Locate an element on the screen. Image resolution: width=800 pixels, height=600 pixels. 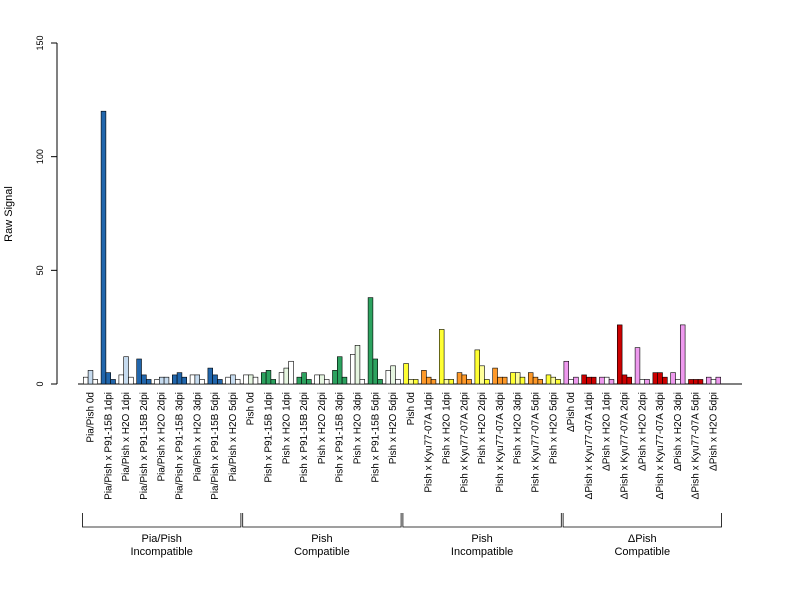
x-tick-label: Pish x P91-15B 5dpi is located at coordinates (375, 437).